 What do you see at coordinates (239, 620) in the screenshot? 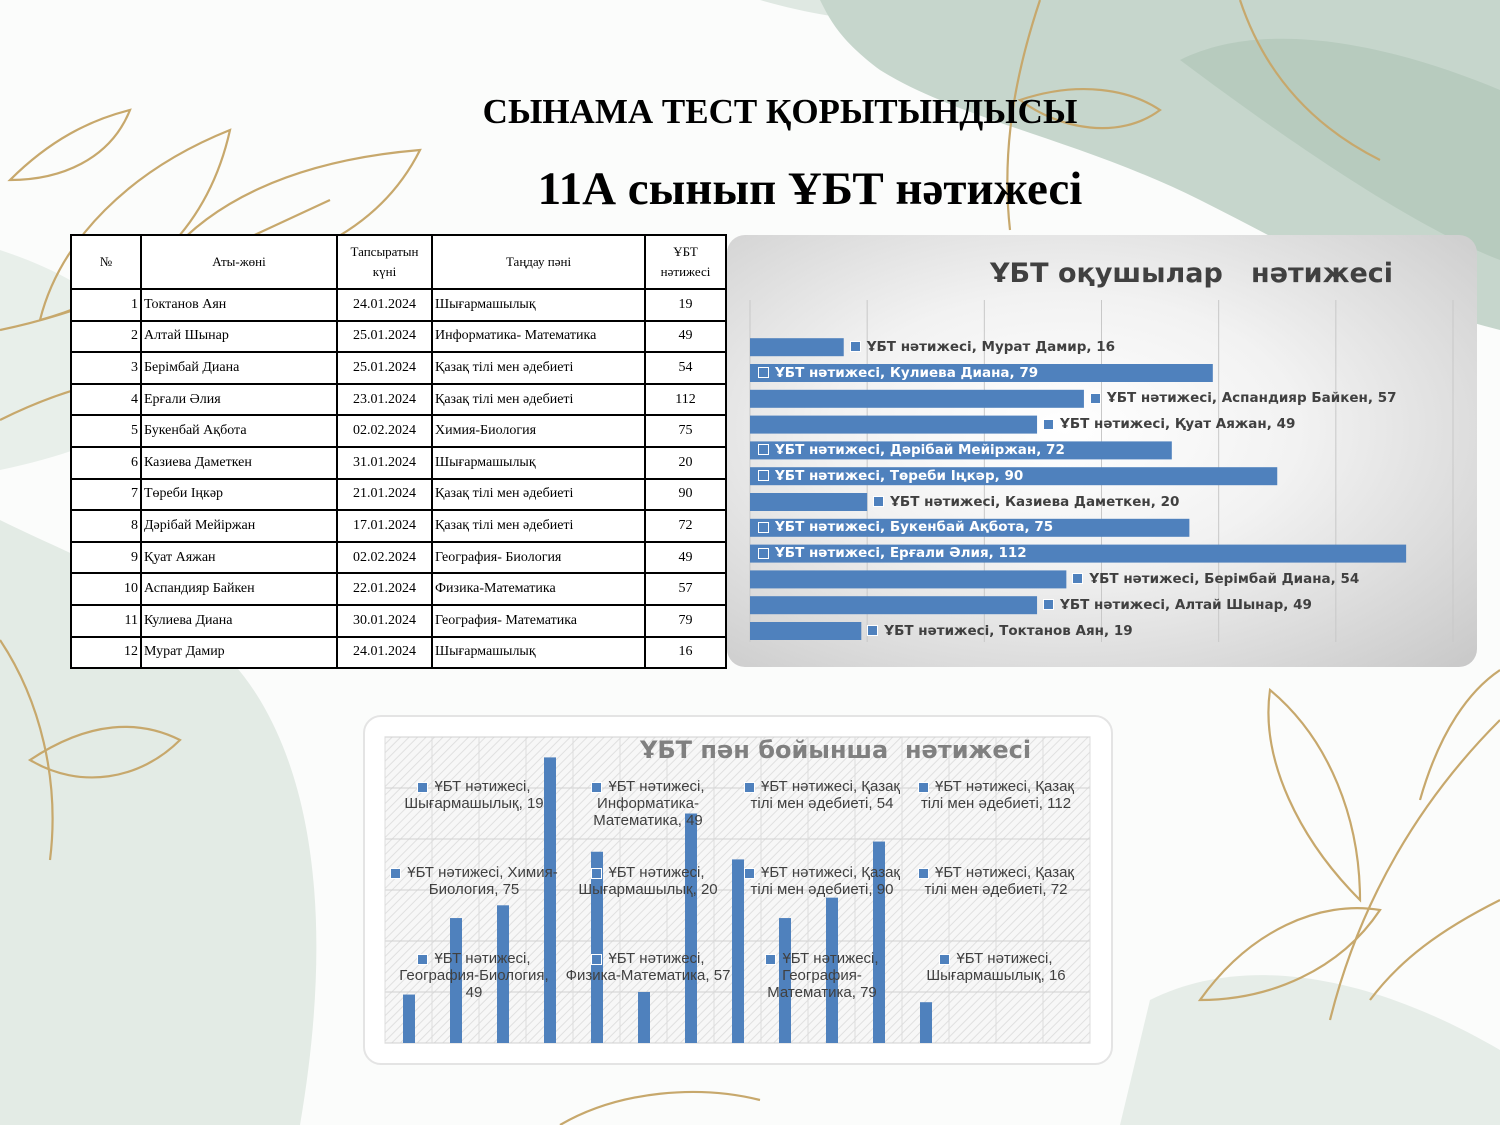
I see `student-name: Кулиева Диана` at bounding box center [239, 620].